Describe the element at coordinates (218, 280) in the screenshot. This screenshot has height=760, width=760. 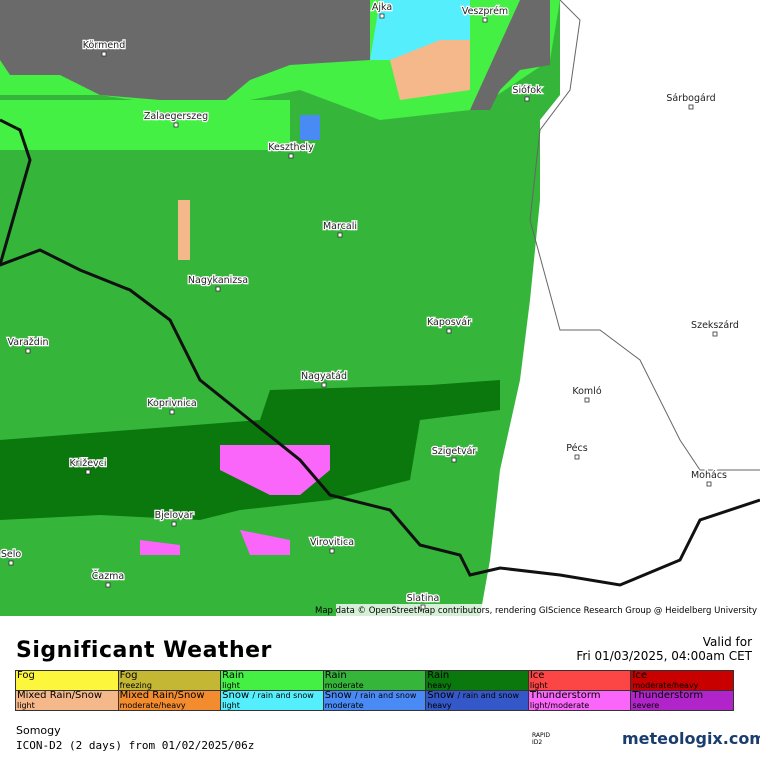
I see `city-label: Nagykanizsa` at that location.